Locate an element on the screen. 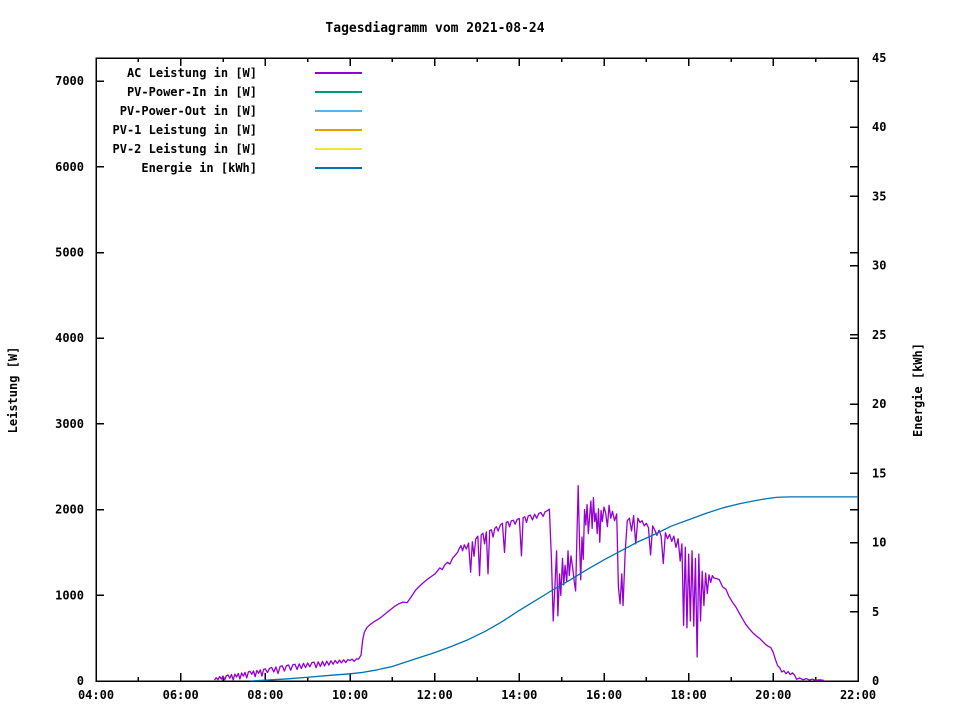  y-right-tick-label: 15 is located at coordinates (879, 473).